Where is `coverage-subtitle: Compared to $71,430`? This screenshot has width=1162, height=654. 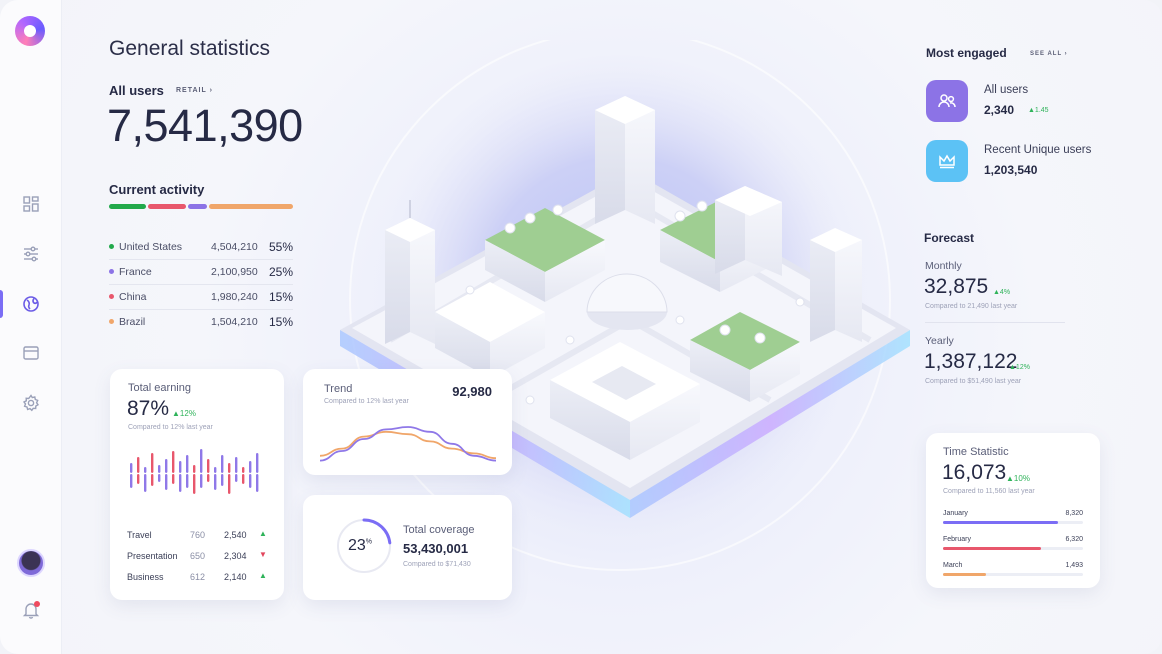 coverage-subtitle: Compared to $71,430 is located at coordinates (437, 564).